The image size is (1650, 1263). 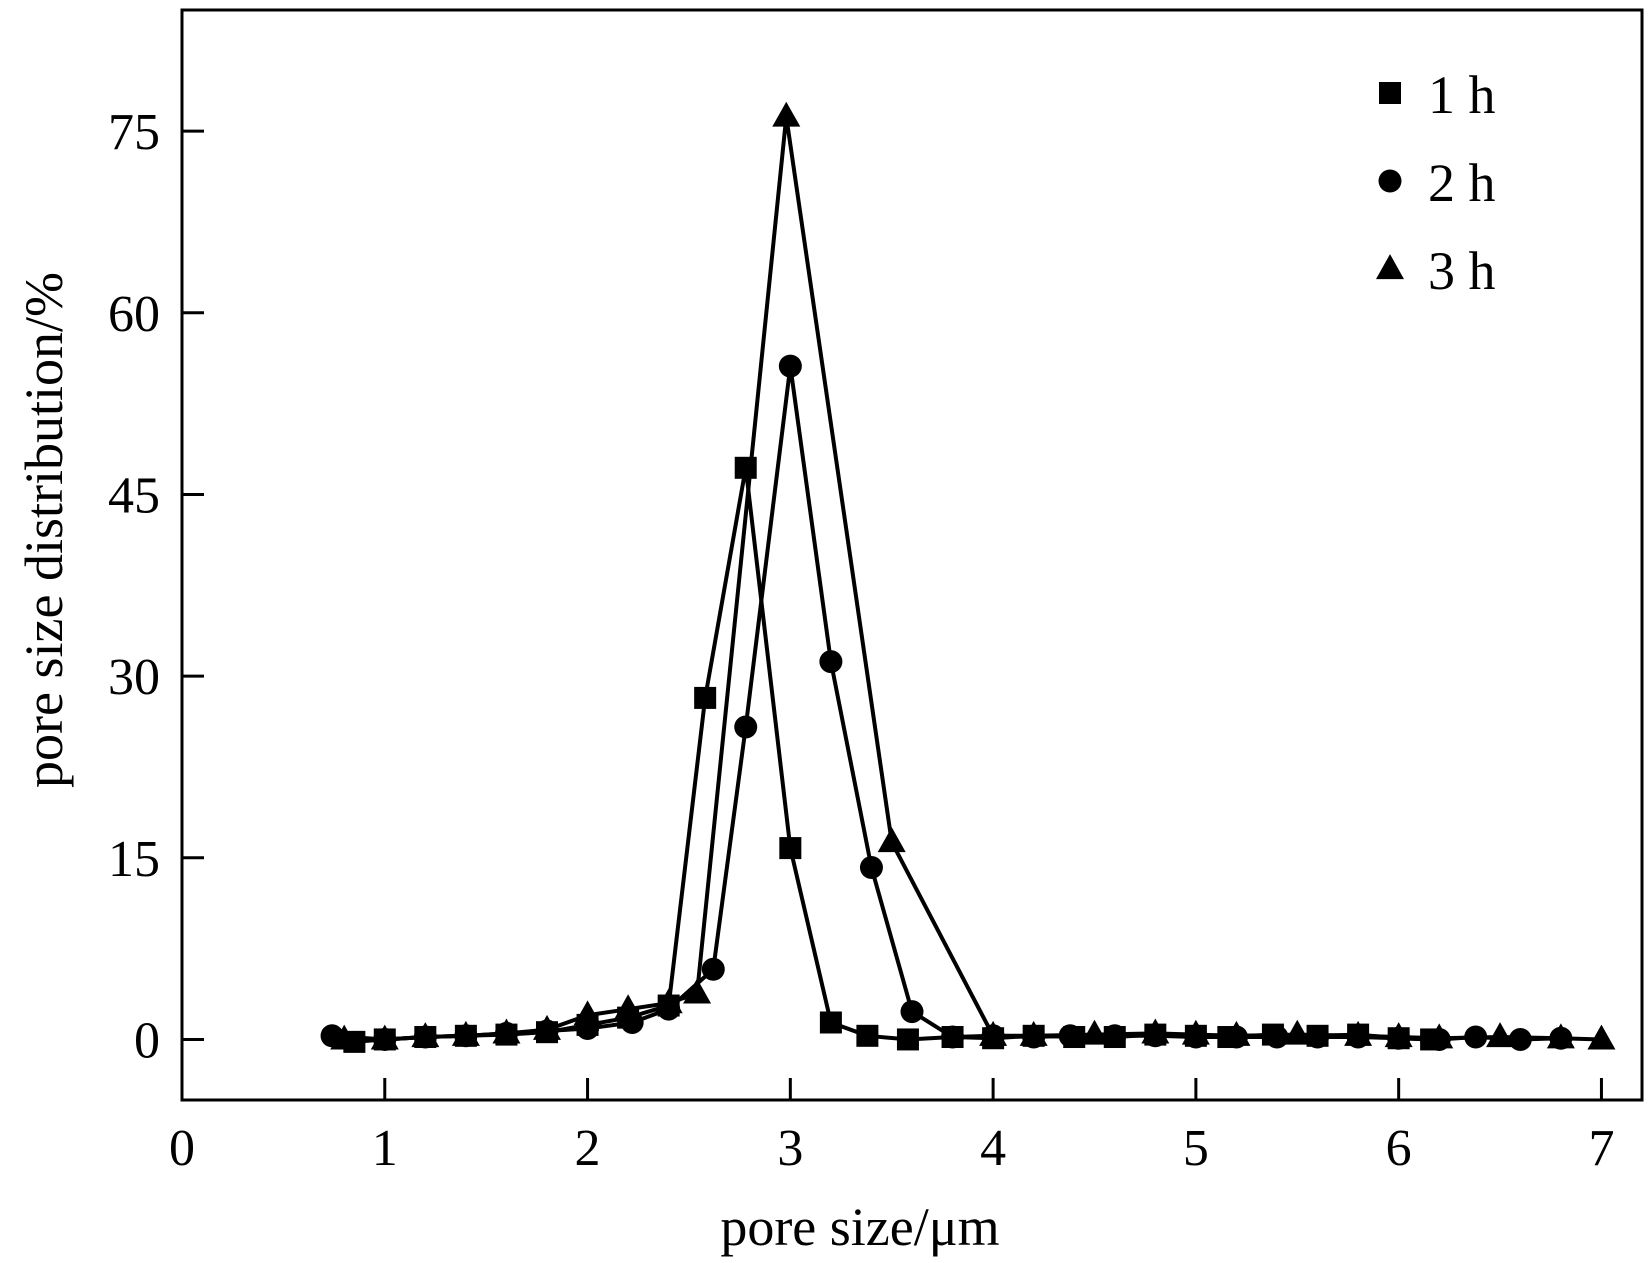 What do you see at coordinates (859, 1227) in the screenshot?
I see `x-axis-title: pore size/μm` at bounding box center [859, 1227].